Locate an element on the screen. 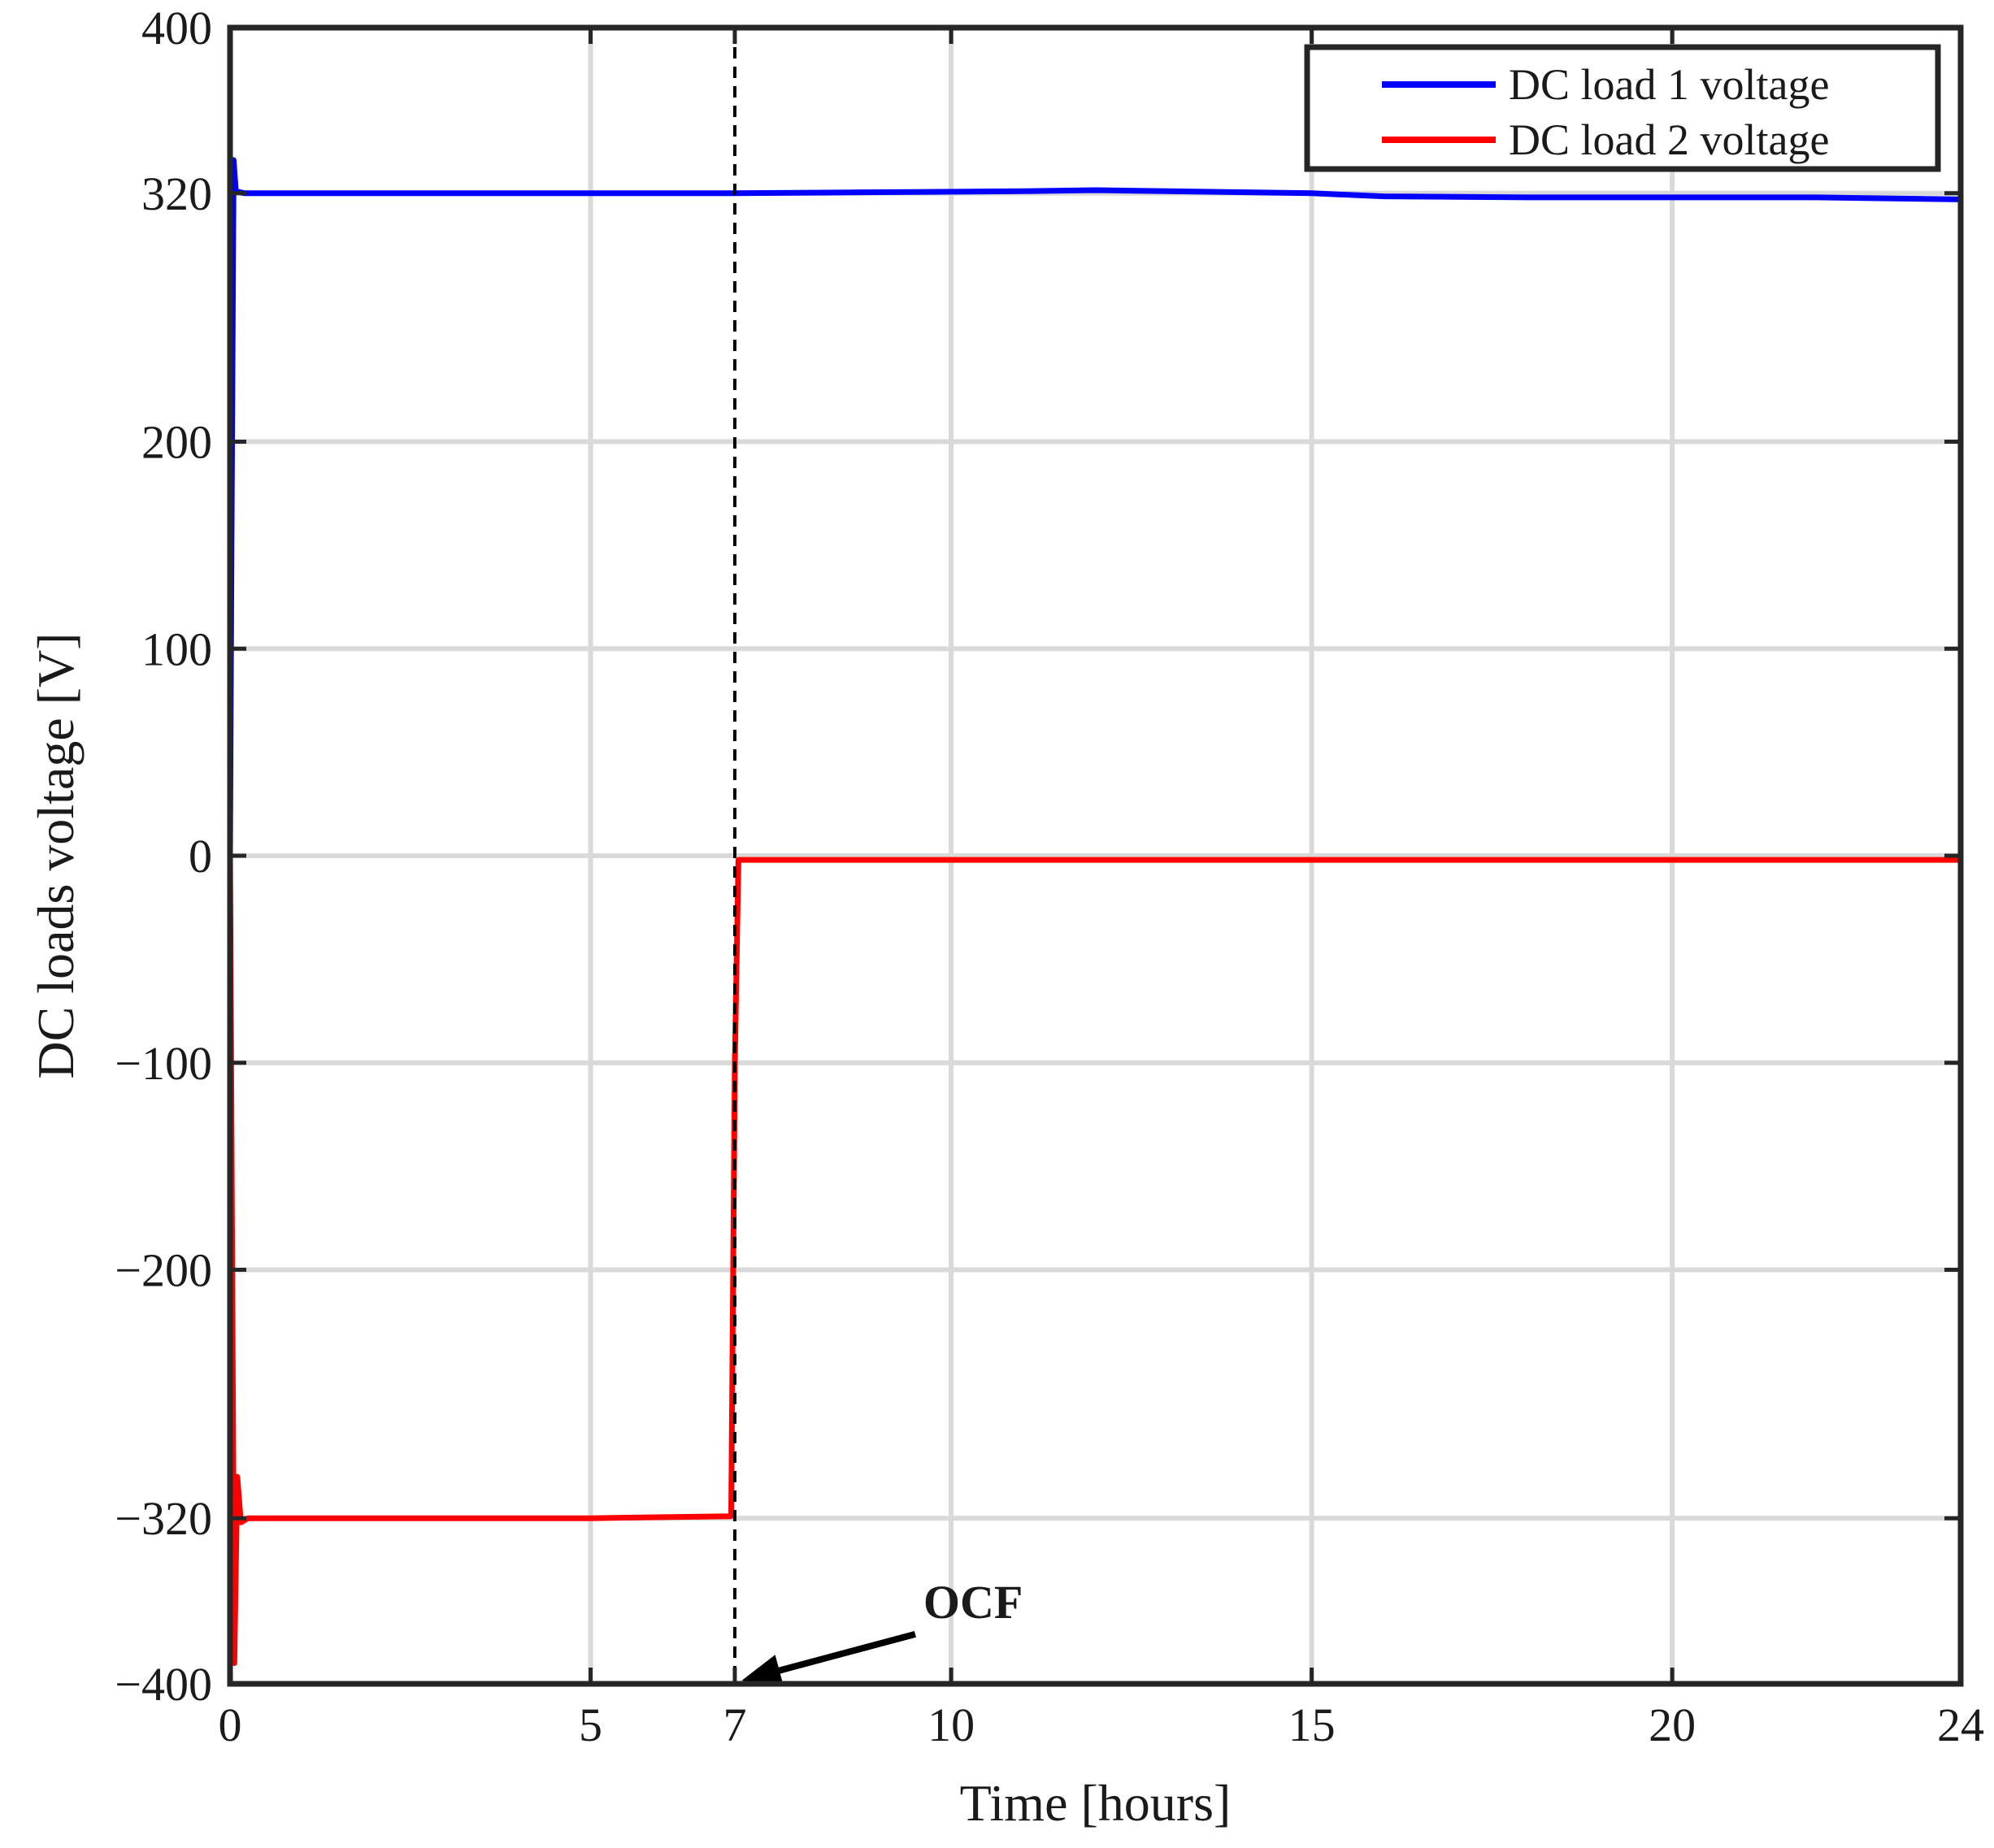 This screenshot has width=1994, height=1848. x-tick-label: 24 is located at coordinates (1960, 1724).